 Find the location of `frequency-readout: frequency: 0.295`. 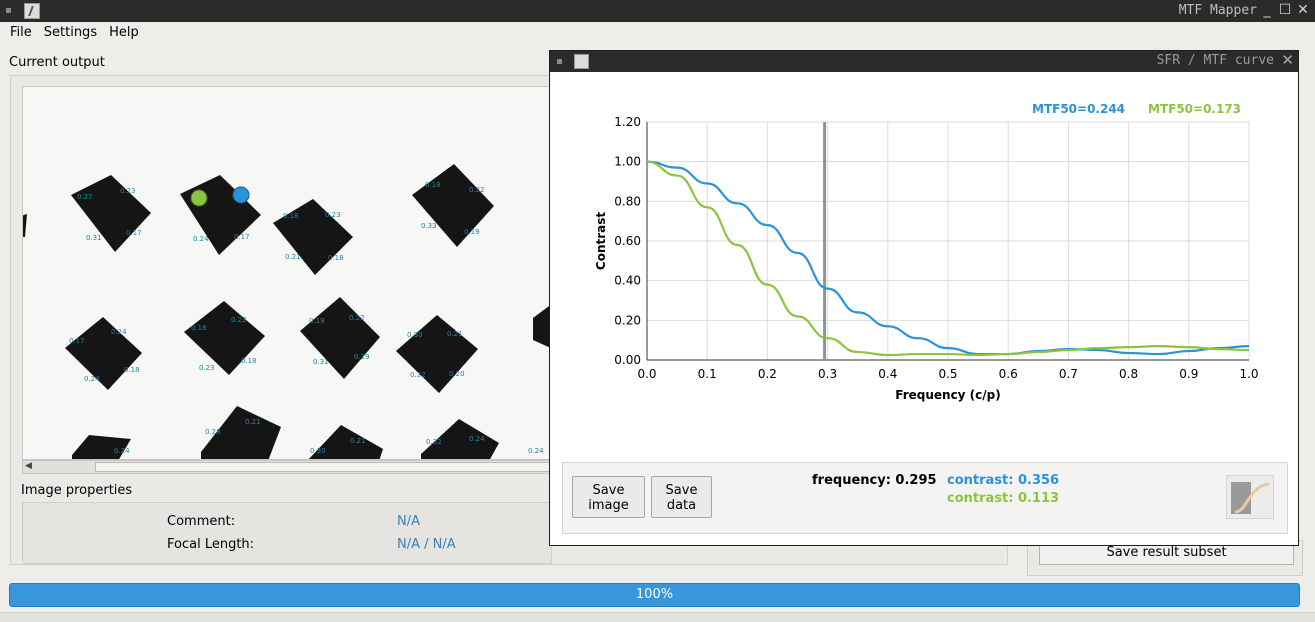

frequency-readout: frequency: 0.295 is located at coordinates (874, 480).